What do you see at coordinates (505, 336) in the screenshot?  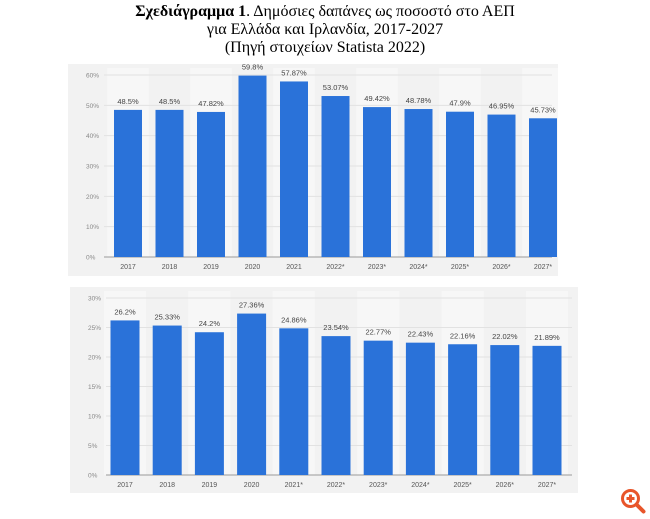 I see `data-label: 22.02%` at bounding box center [505, 336].